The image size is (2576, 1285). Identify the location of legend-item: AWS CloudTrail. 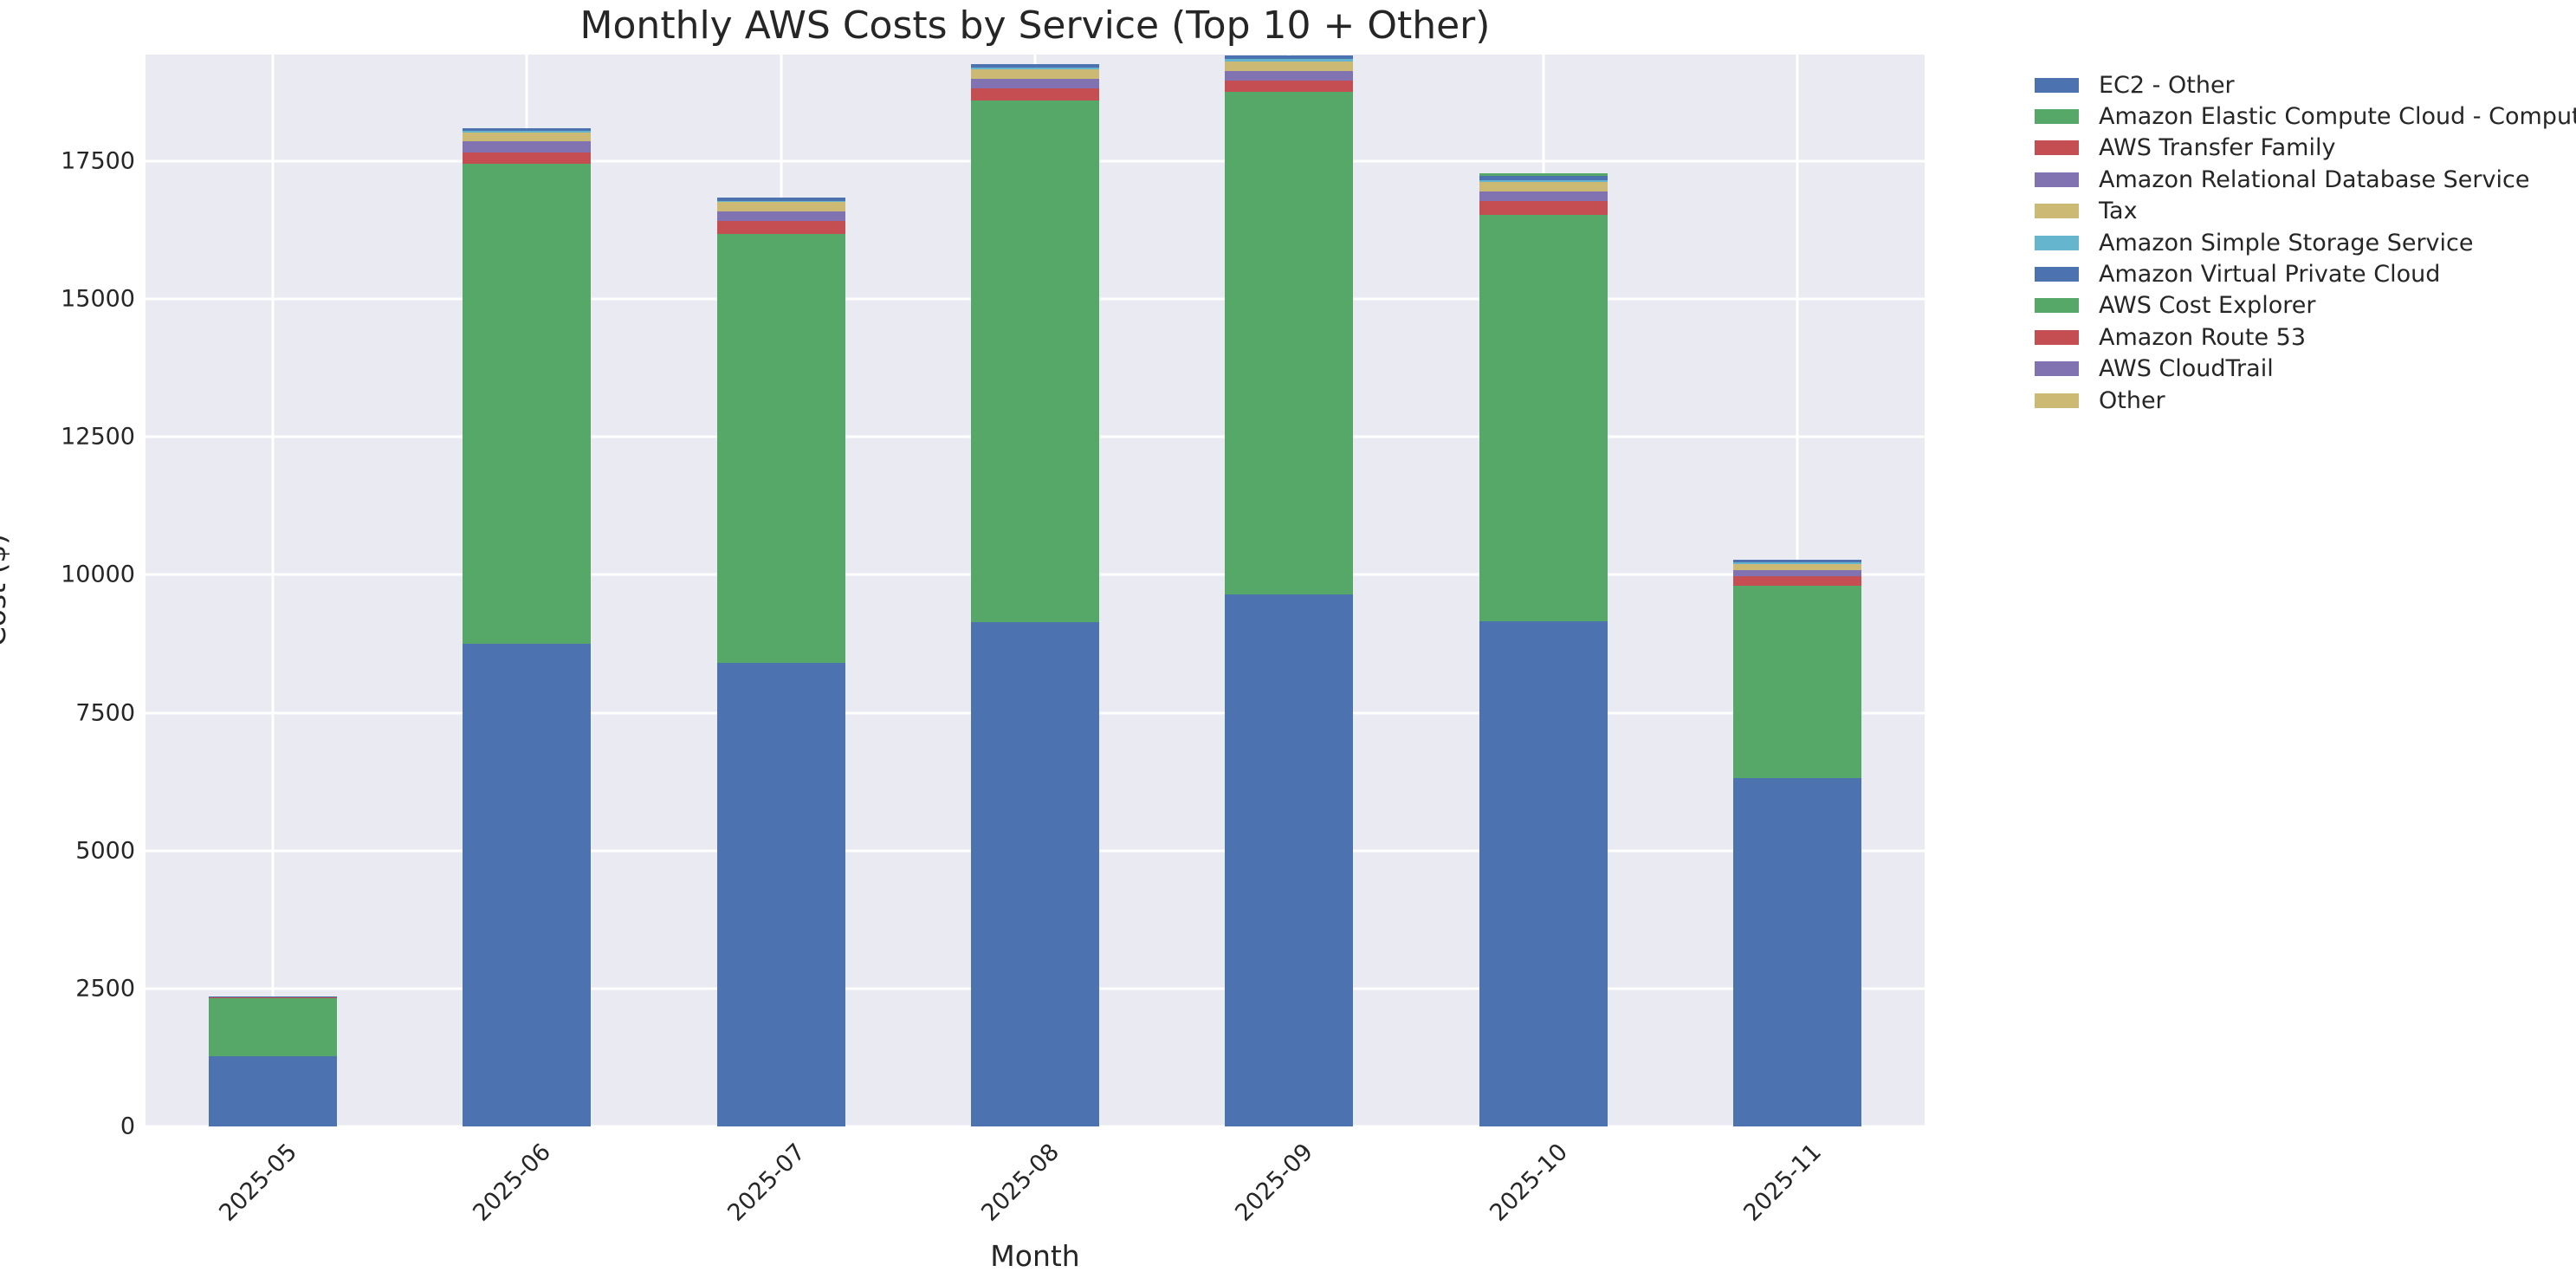
(2305, 369).